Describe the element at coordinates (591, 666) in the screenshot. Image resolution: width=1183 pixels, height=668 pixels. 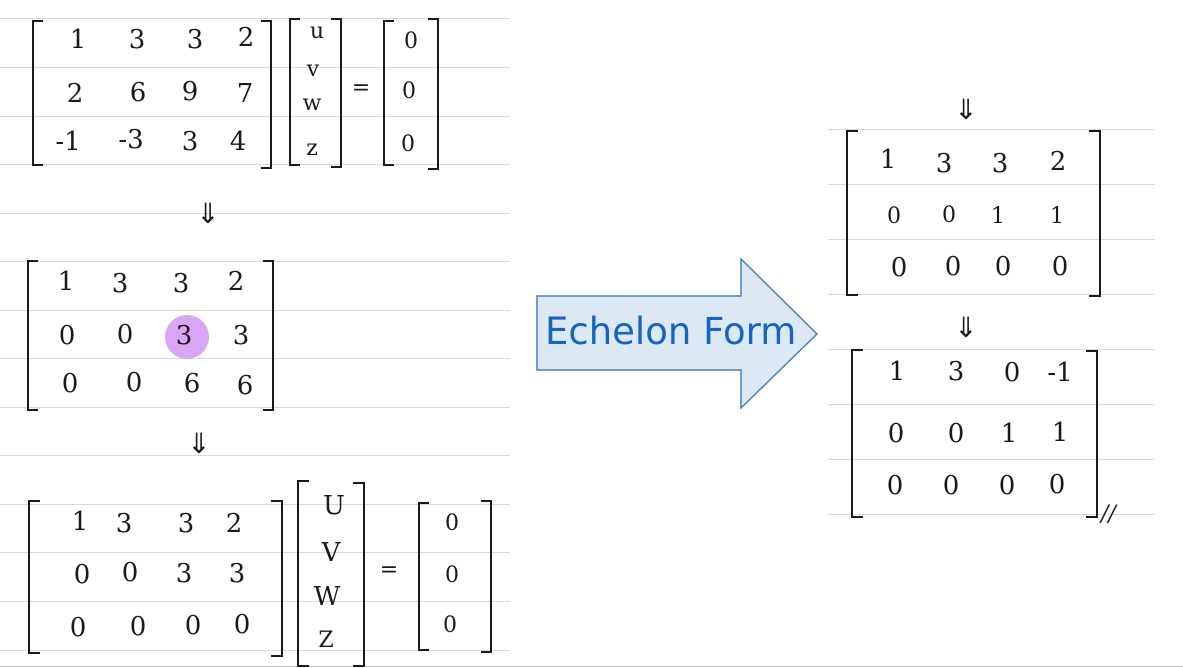
I see `page-bottom-line` at that location.